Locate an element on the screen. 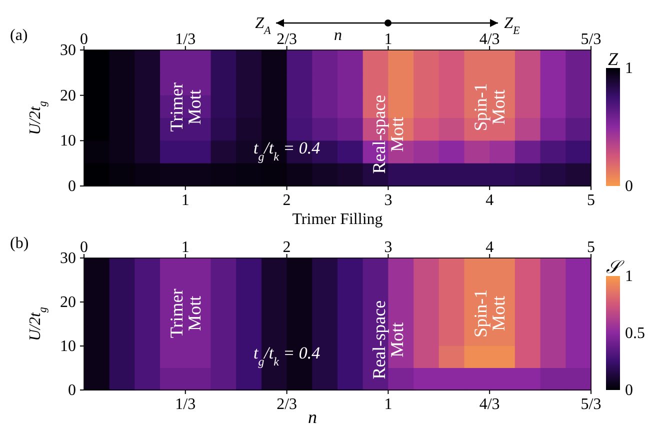 The height and width of the screenshot is (430, 658). x-tick-label: 5/3 is located at coordinates (591, 404).